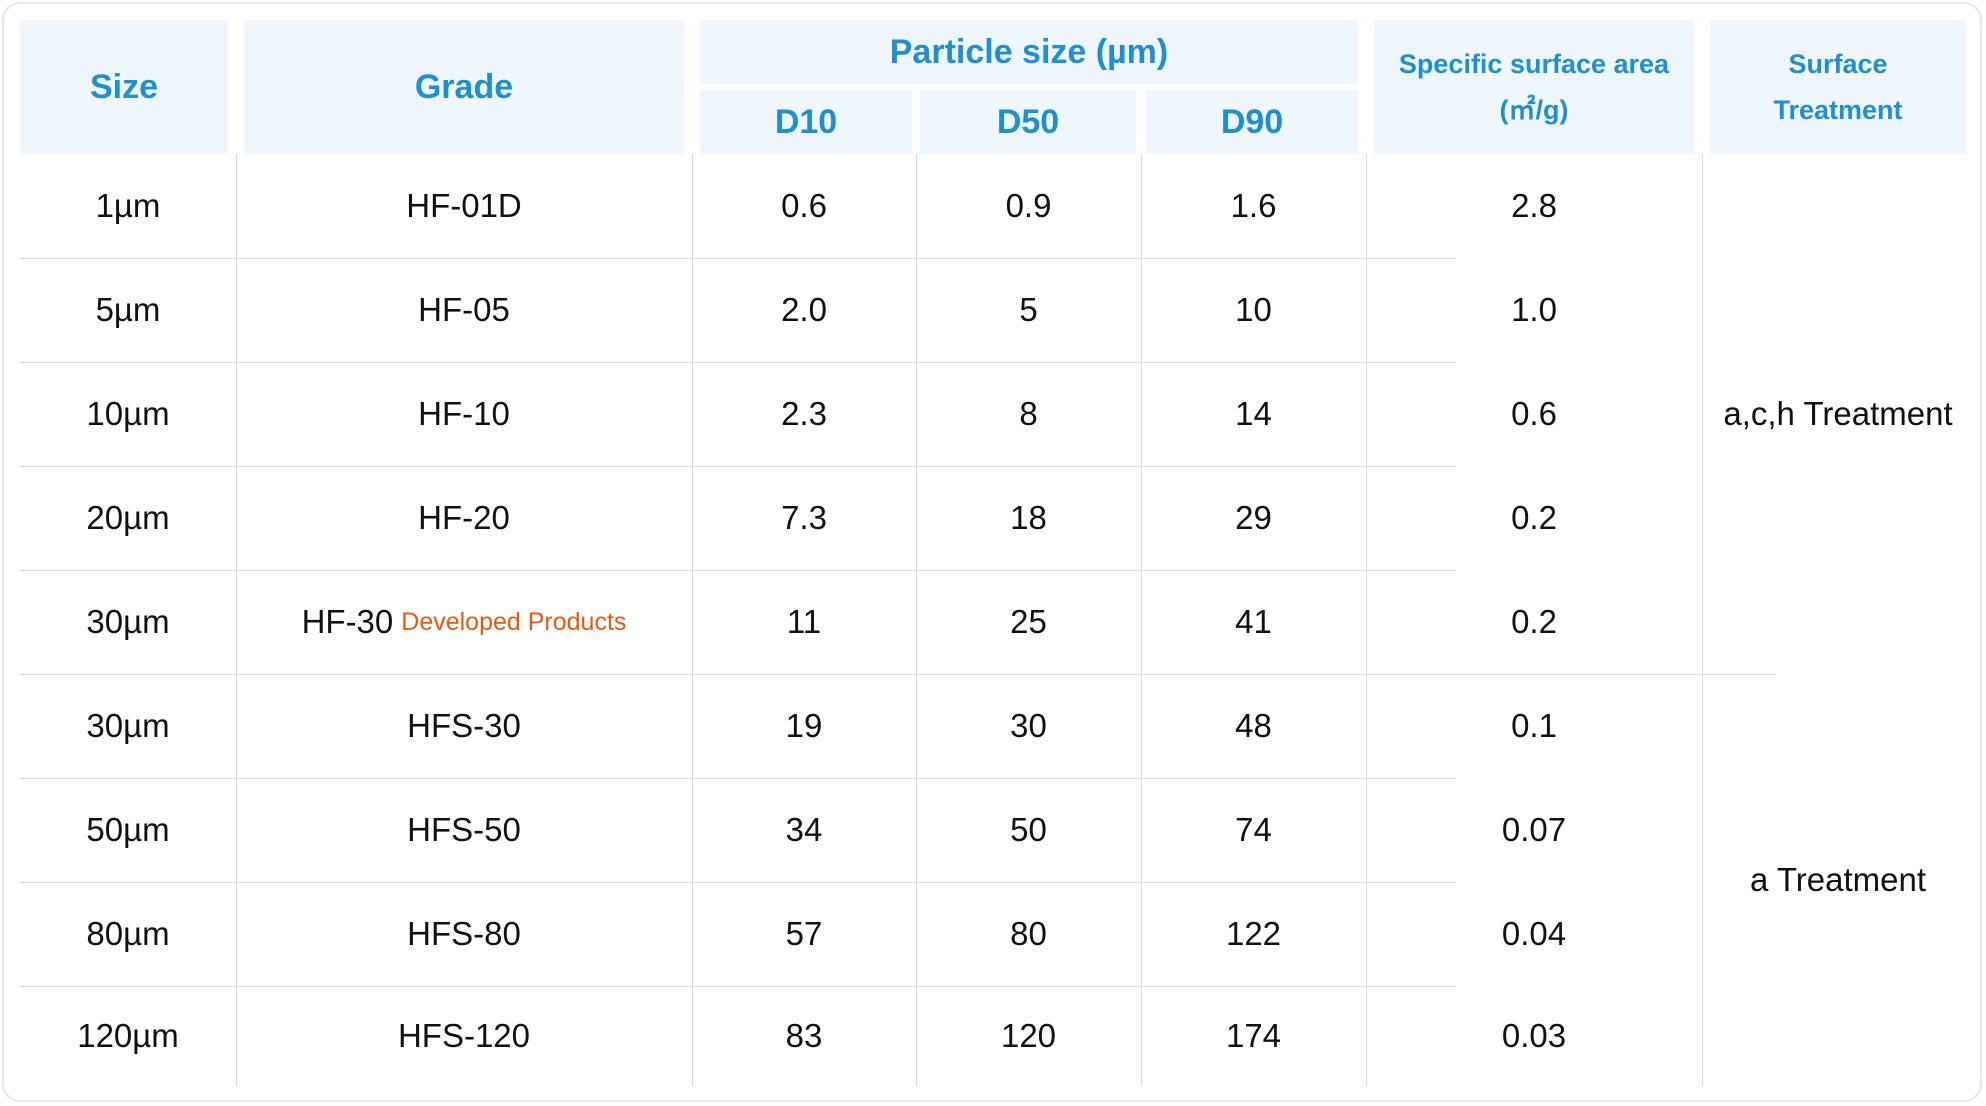 The height and width of the screenshot is (1106, 1986). I want to click on header-surface-line2: Treatment, so click(1838, 110).